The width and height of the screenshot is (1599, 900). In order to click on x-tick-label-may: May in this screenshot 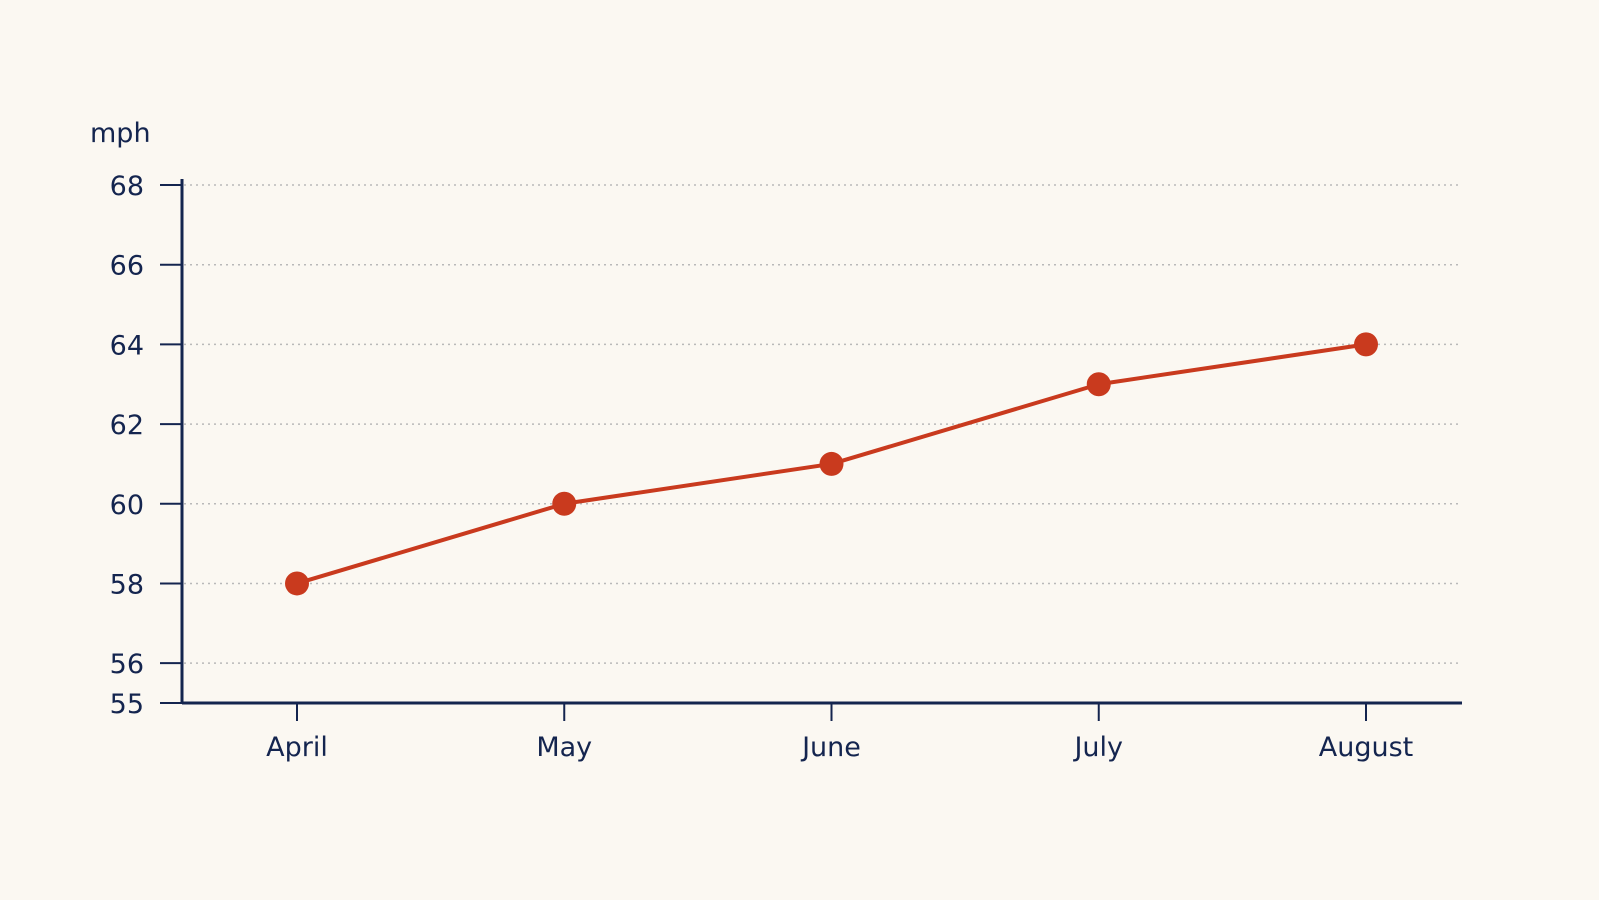, I will do `click(564, 747)`.